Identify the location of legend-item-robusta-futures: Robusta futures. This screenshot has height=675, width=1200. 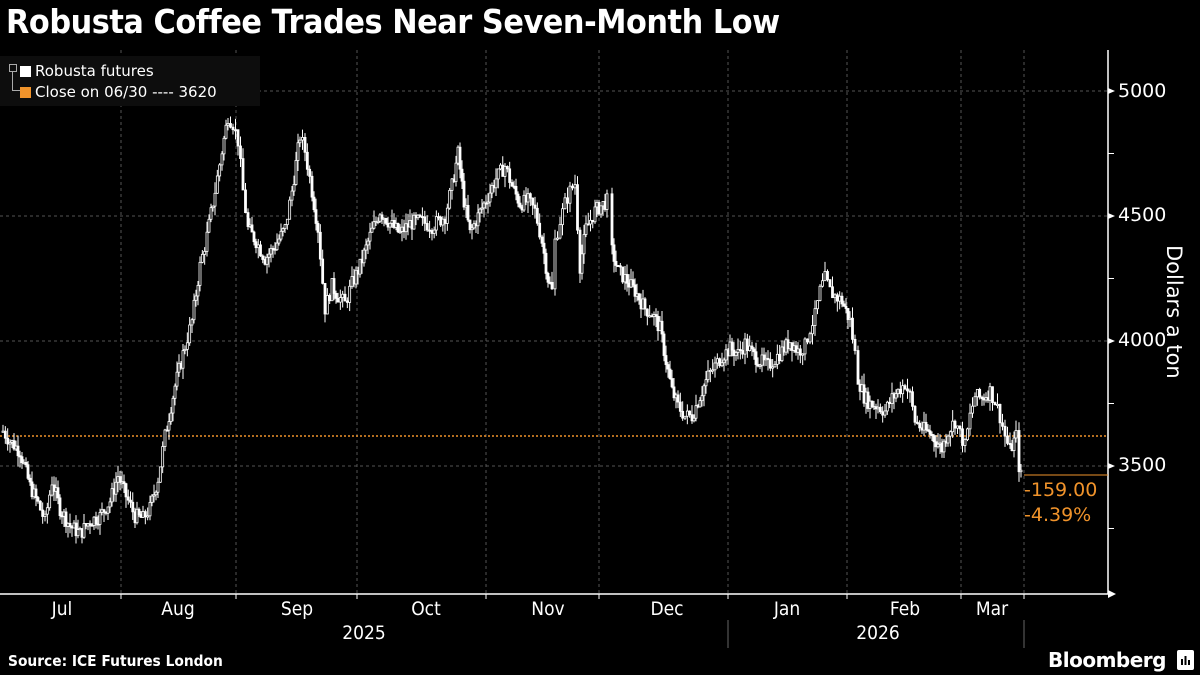
(87, 71).